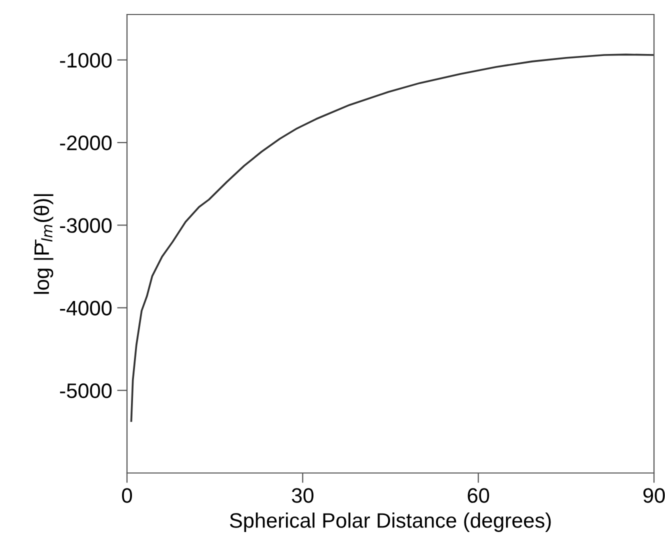  I want to click on x-tick-label: 60, so click(479, 495).